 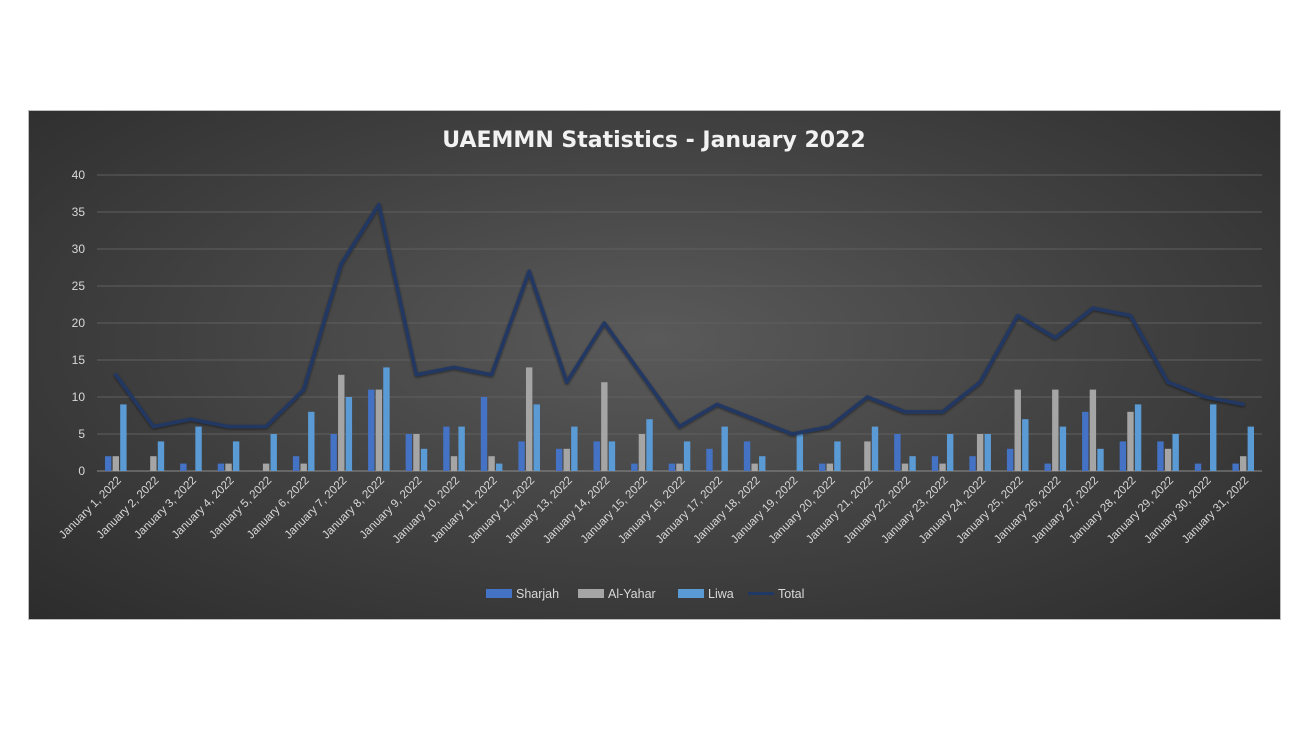 What do you see at coordinates (79, 249) in the screenshot?
I see `y-tick-label: 30` at bounding box center [79, 249].